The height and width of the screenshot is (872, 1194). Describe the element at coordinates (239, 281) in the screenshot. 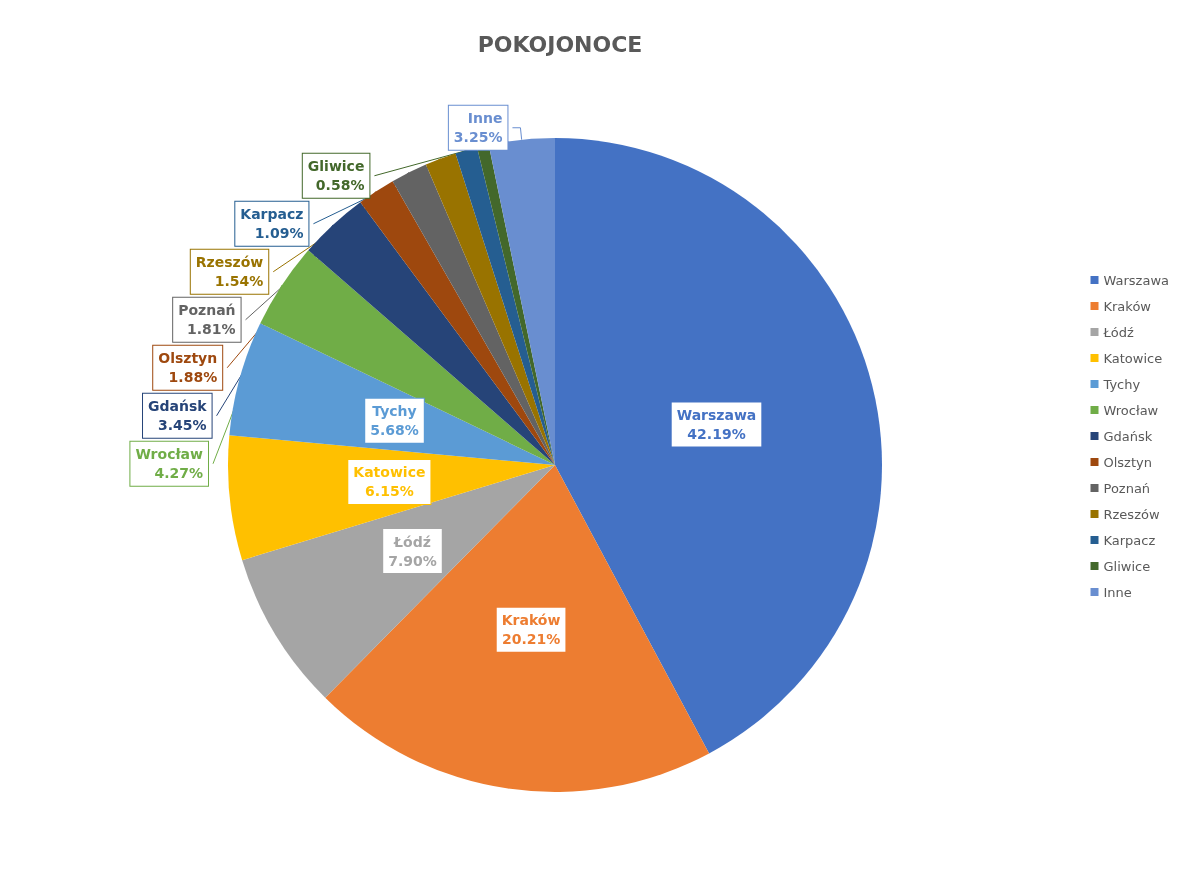

I see `data-label: 1.54%` at that location.